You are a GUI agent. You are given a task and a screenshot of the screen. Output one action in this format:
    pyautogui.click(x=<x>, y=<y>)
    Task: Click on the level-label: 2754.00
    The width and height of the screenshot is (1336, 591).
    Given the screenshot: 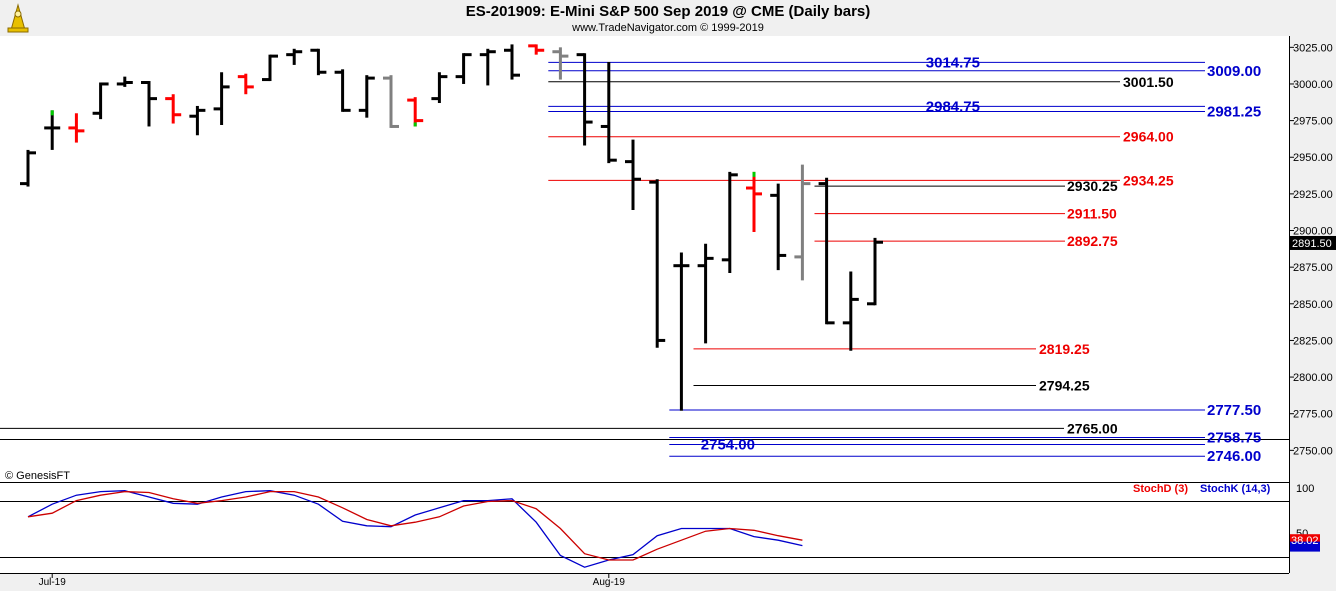 What is the action you would take?
    pyautogui.click(x=728, y=444)
    